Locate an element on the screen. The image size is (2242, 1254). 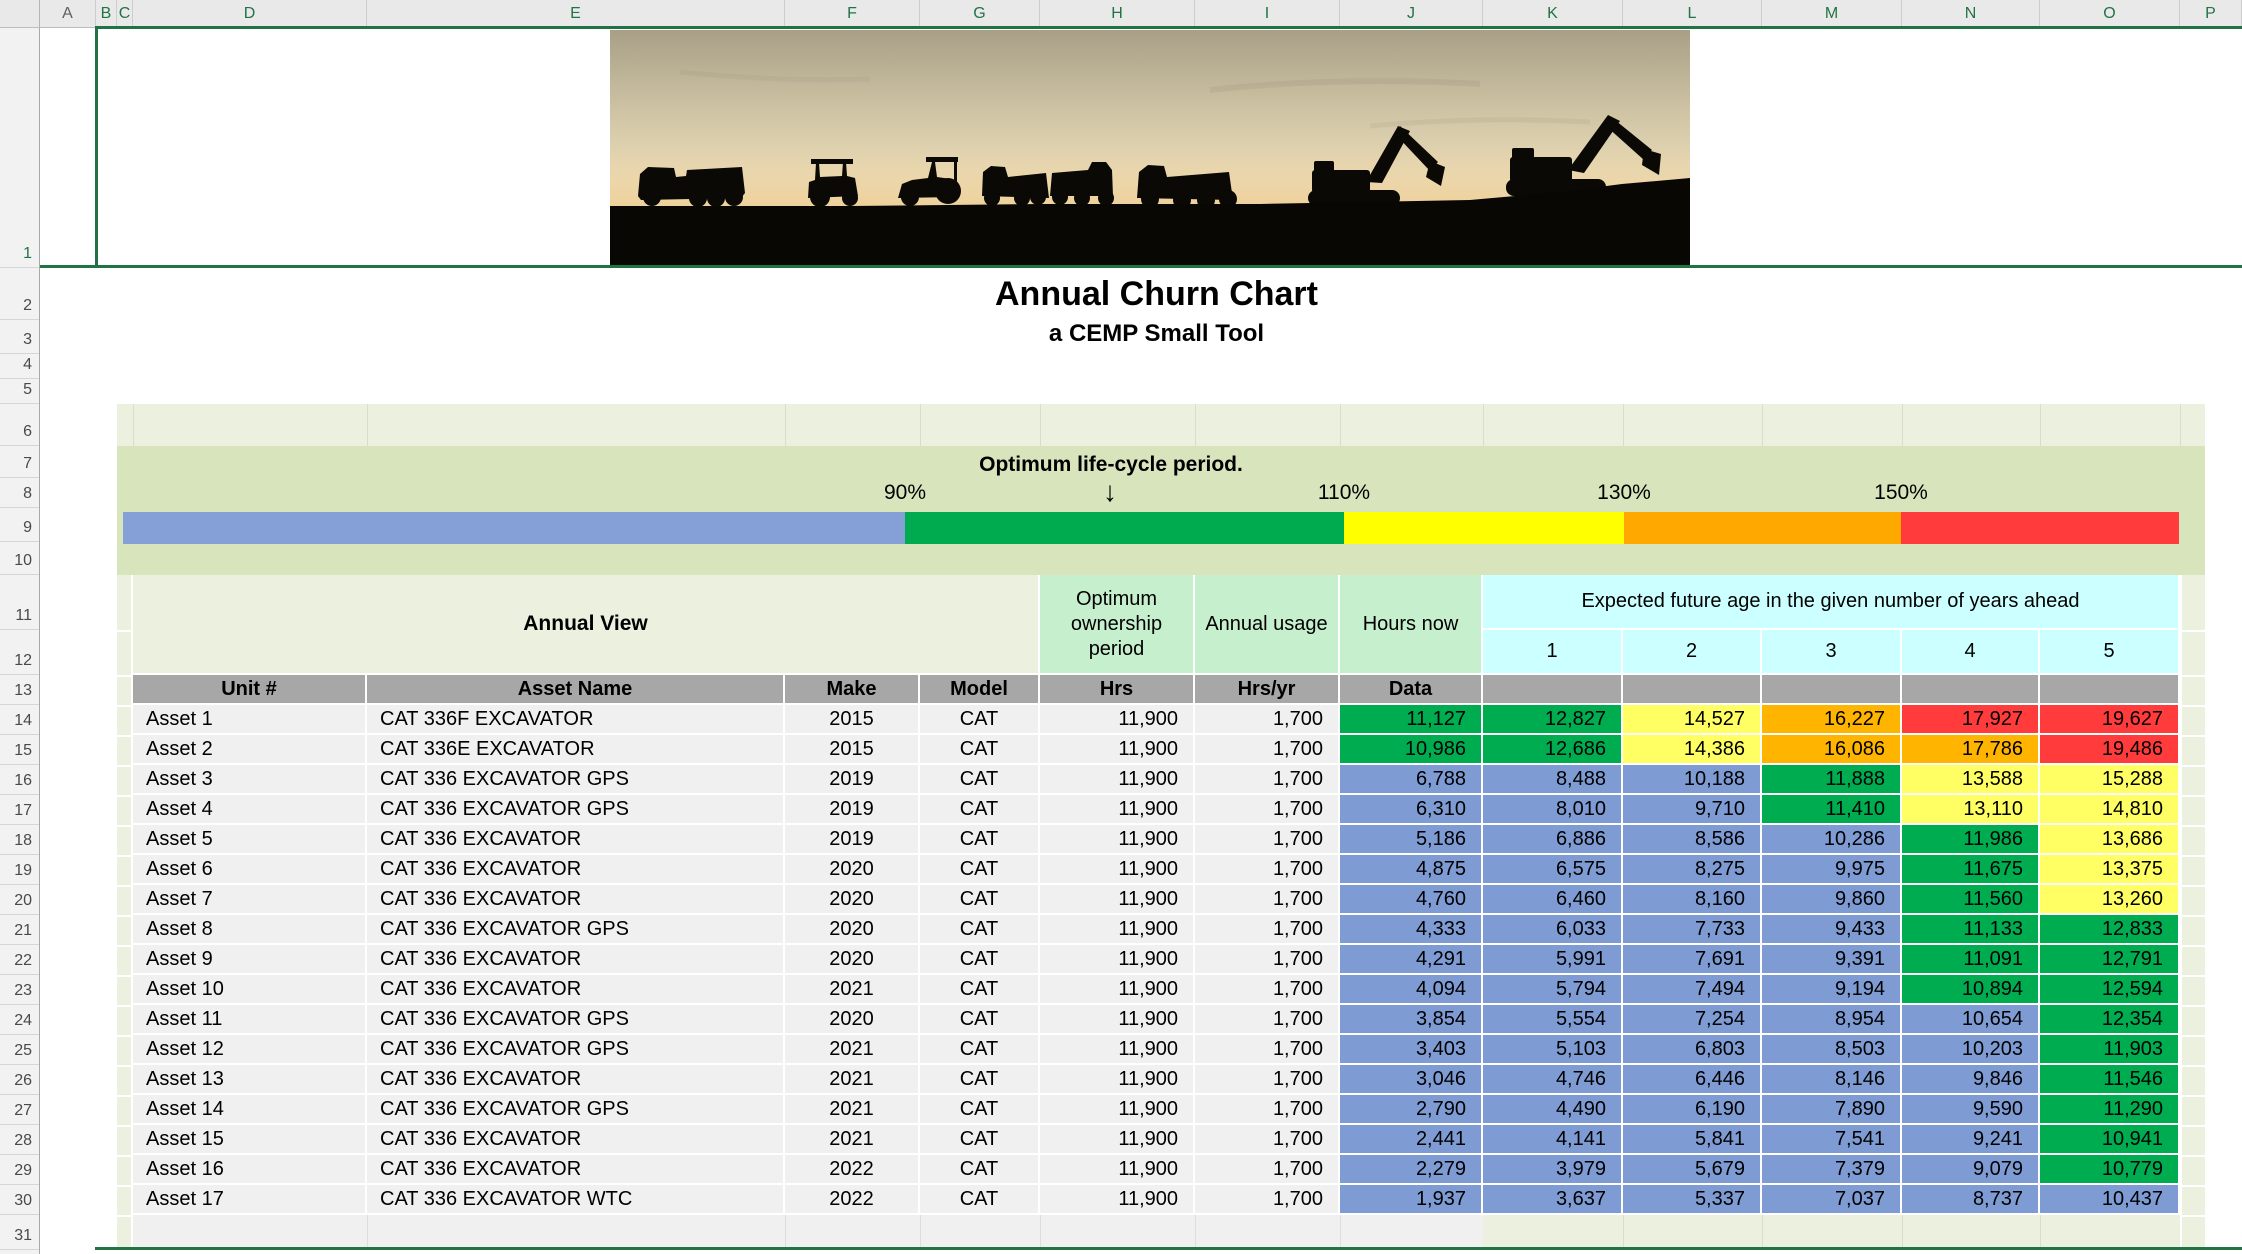
cell-year-5: 13,686 is located at coordinates (2110, 840).